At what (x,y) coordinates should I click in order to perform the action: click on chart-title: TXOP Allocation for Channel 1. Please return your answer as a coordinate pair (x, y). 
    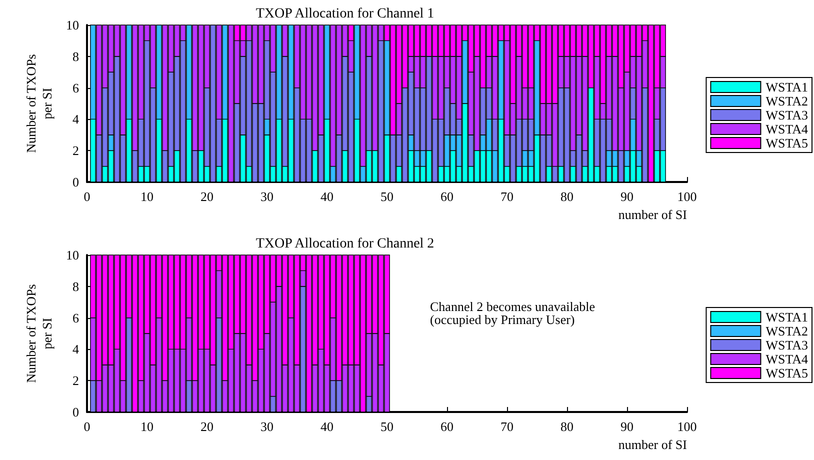
    Looking at the image, I should click on (345, 14).